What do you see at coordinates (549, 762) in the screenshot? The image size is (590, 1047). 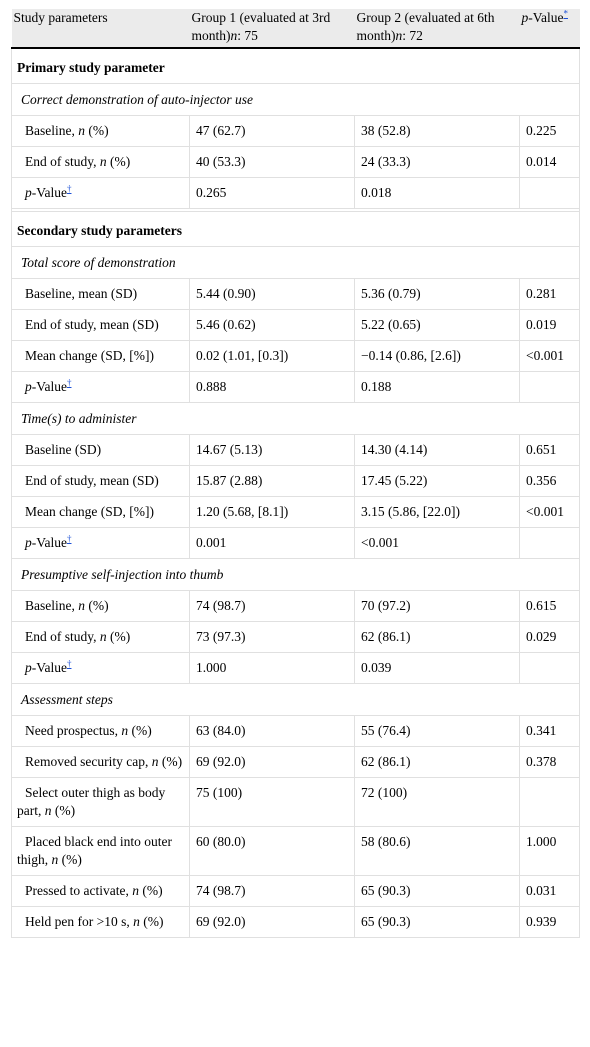 I see `p-value: 0.378` at bounding box center [549, 762].